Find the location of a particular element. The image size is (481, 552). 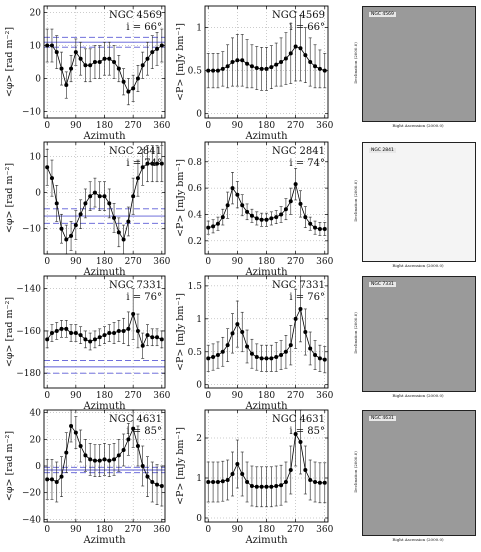

inclination-label: i = 85° is located at coordinates (307, 431).